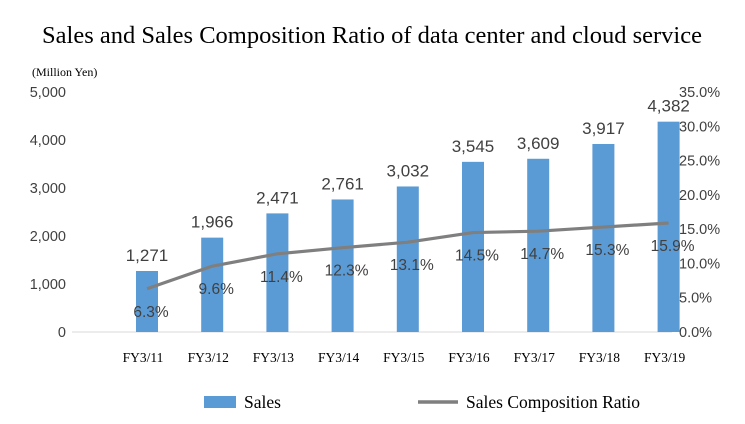 The height and width of the screenshot is (424, 745). Describe the element at coordinates (699, 196) in the screenshot. I see `right-axis-tick-label: 20.0%` at that location.